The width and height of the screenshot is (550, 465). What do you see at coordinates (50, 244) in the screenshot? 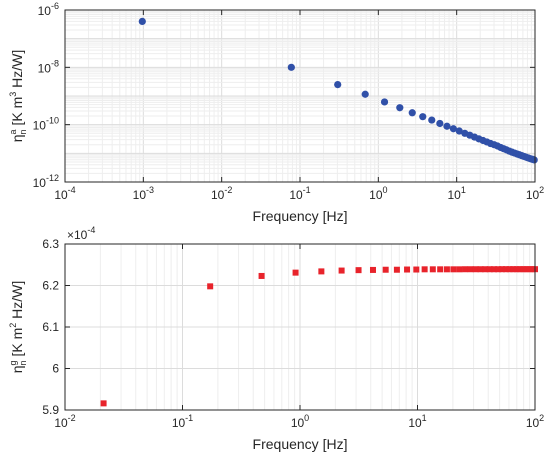
I see `y-tick-label: 6.3` at bounding box center [50, 244].